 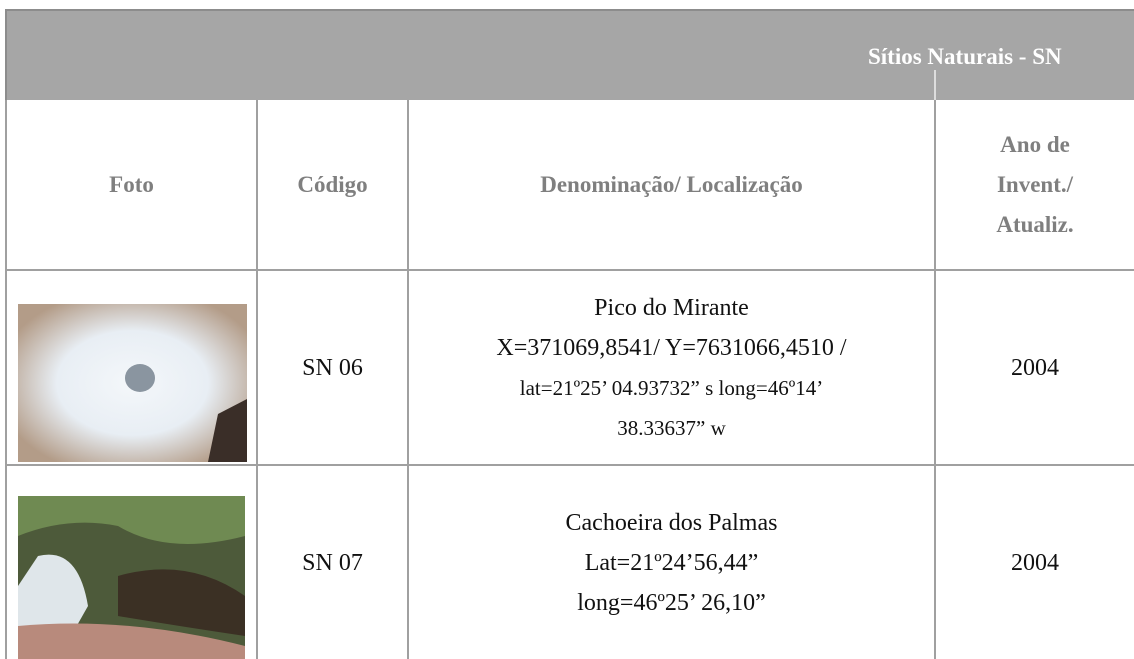 What do you see at coordinates (671, 184) in the screenshot?
I see `column-header: Denominação/ Localização` at bounding box center [671, 184].